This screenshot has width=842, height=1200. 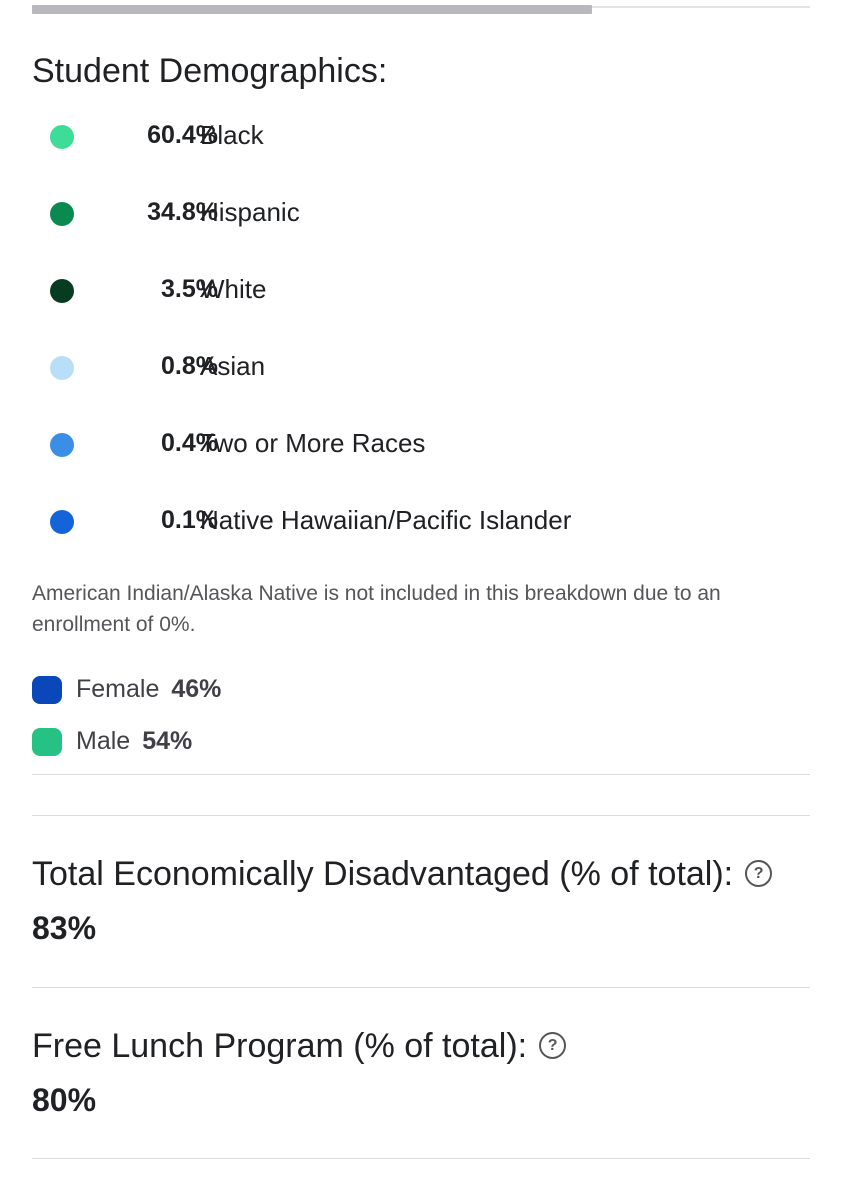 What do you see at coordinates (250, 212) in the screenshot?
I see `demographic-label: Hispanic` at bounding box center [250, 212].